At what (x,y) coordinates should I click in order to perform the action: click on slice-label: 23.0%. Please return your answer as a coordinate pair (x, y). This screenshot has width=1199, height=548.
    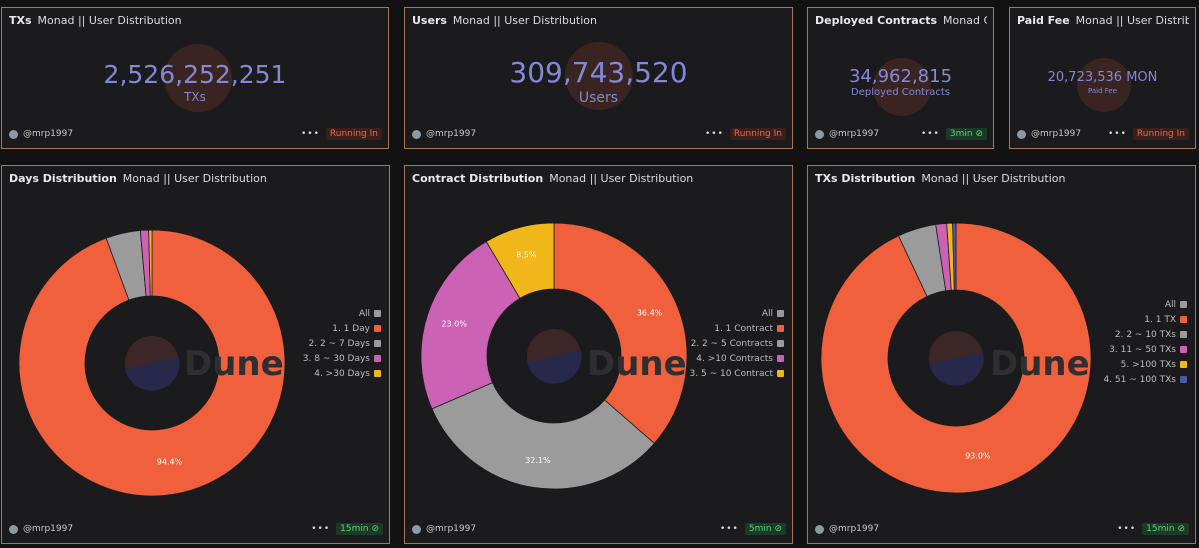
    Looking at the image, I should click on (454, 324).